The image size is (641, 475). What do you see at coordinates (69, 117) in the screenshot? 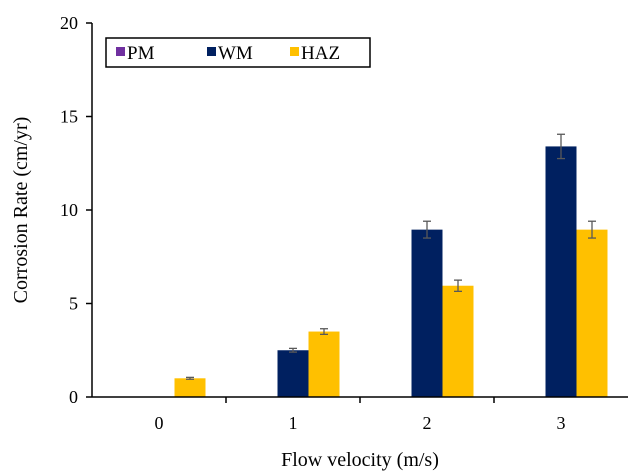
I see `y-tick-label: 15` at bounding box center [69, 117].